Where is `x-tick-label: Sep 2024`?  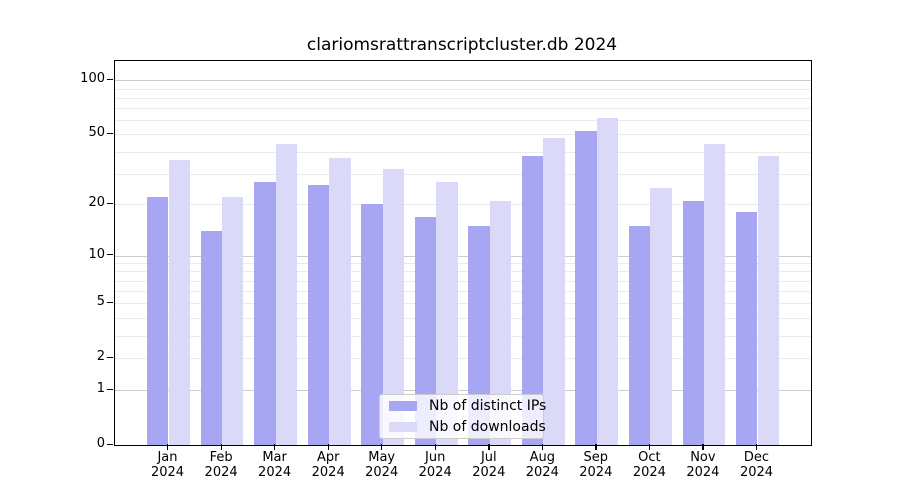 x-tick-label: Sep 2024 is located at coordinates (596, 465).